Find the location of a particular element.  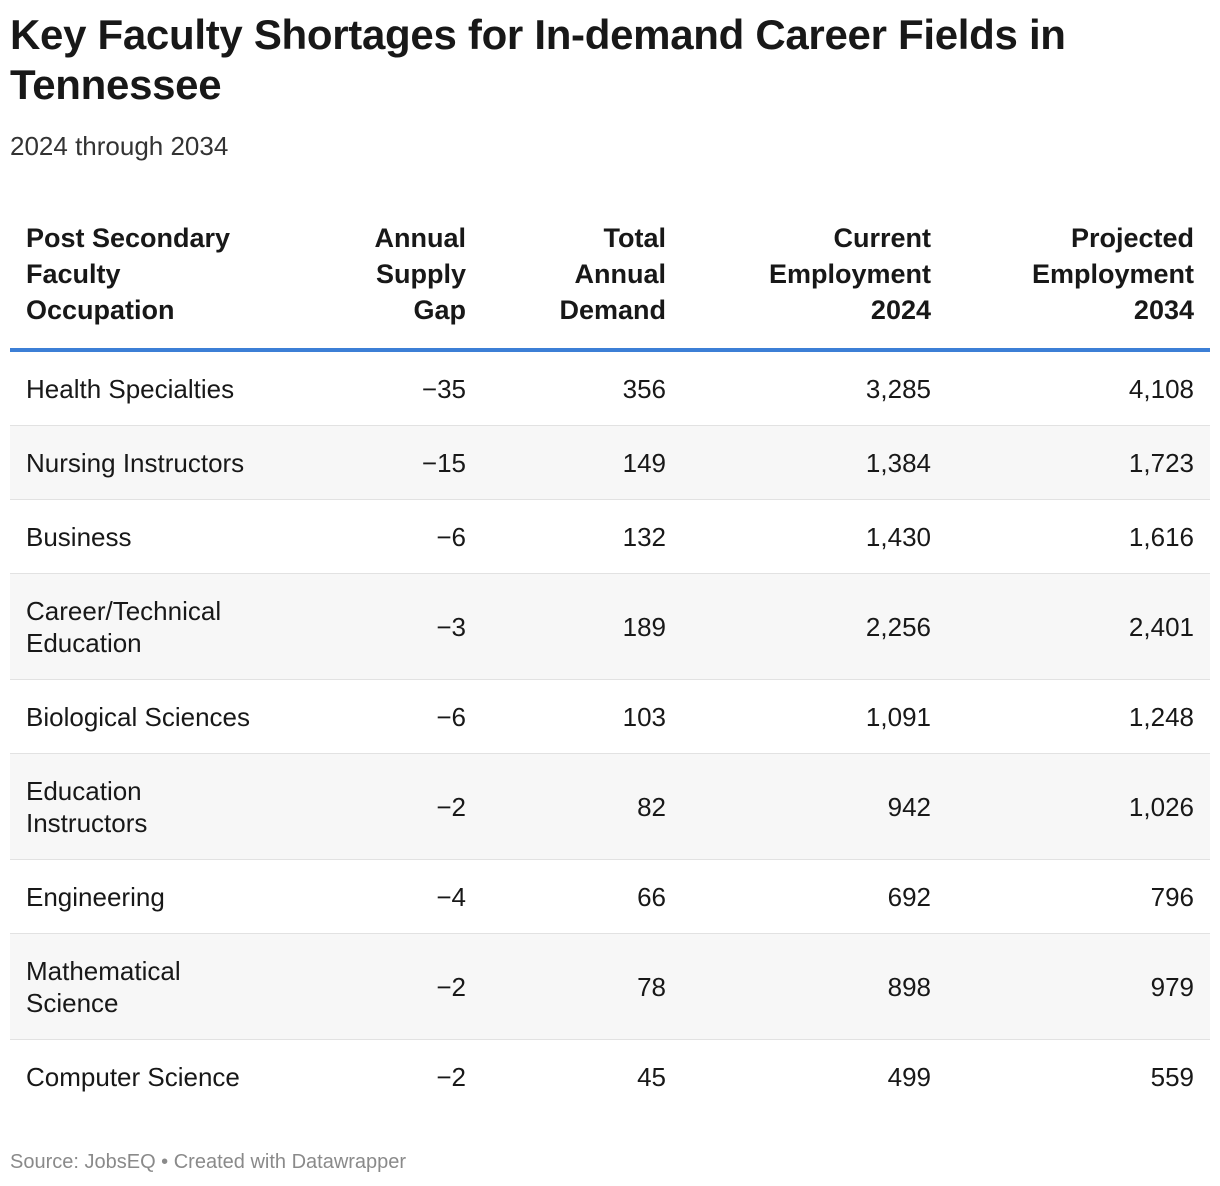

table-row: Health Specialties −35 356 3,285 4,108 is located at coordinates (610, 388).